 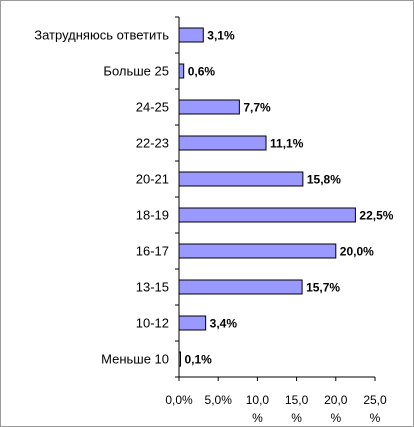 I want to click on category-label: Больше 25, so click(x=136, y=71).